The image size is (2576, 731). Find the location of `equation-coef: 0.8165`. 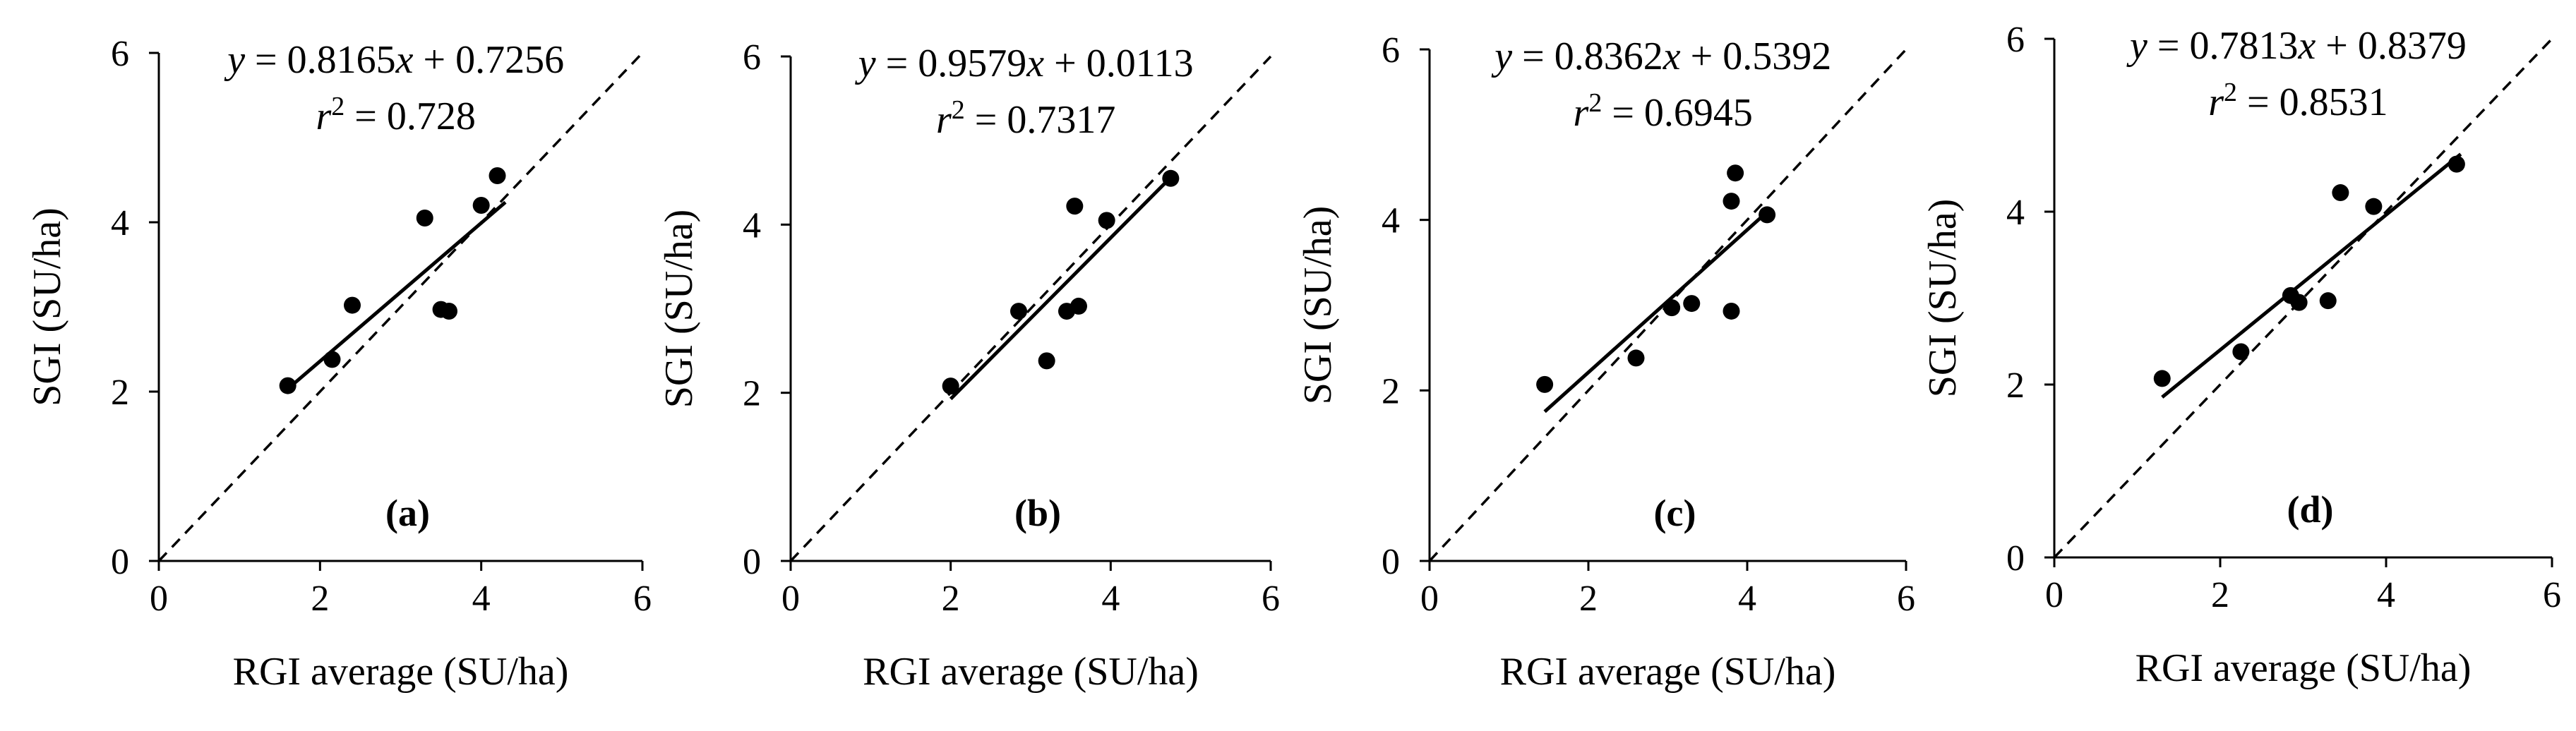

equation-coef: 0.8165 is located at coordinates (341, 60).